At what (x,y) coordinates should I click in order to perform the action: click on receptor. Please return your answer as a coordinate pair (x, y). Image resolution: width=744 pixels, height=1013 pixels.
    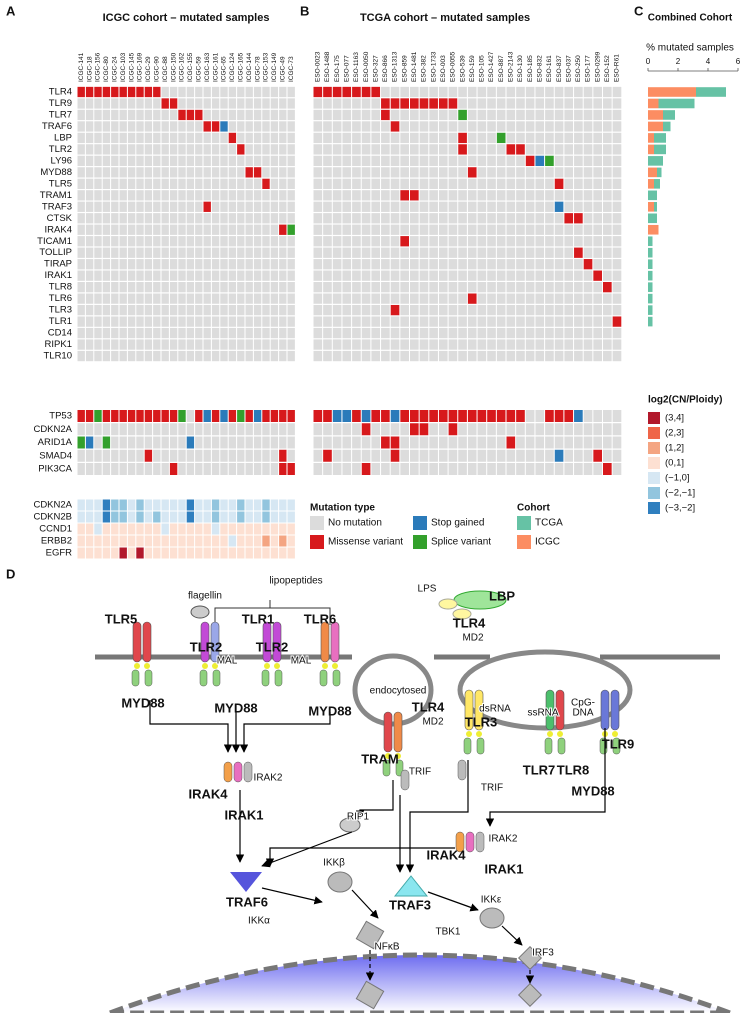
    Looking at the image, I should click on (605, 710).